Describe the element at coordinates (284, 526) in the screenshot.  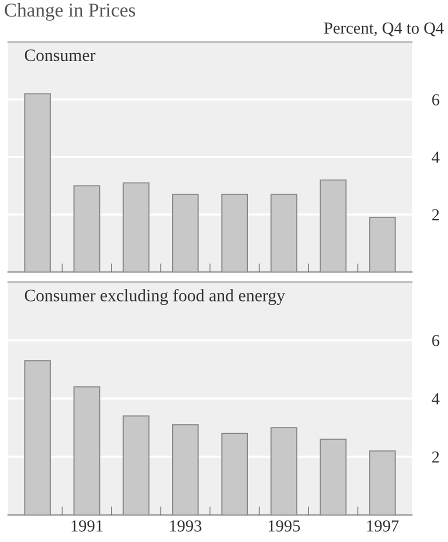
I see `x-tick-label: 1995` at that location.